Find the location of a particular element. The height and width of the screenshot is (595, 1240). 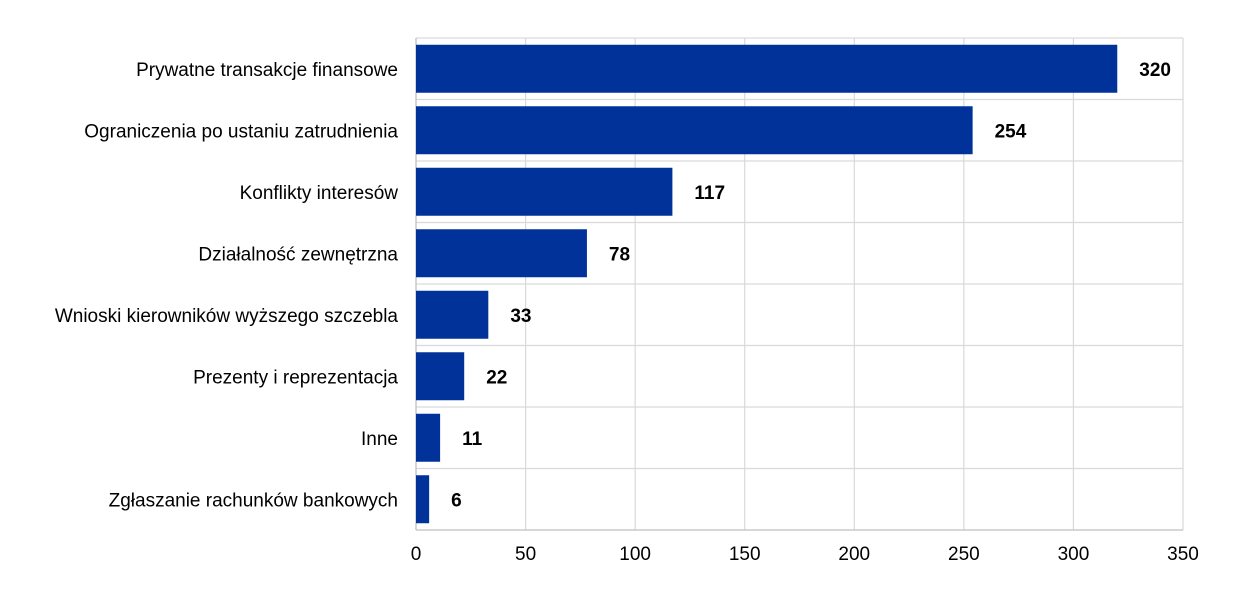

bar-value-label: 33 is located at coordinates (520, 316).